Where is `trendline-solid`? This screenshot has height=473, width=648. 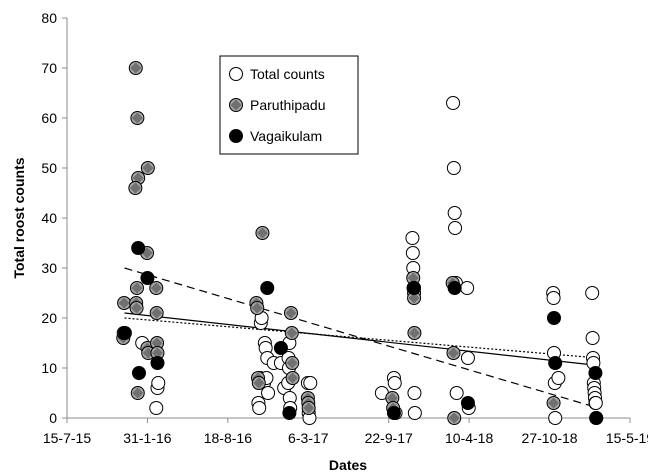
trendline-solid is located at coordinates (361, 339).